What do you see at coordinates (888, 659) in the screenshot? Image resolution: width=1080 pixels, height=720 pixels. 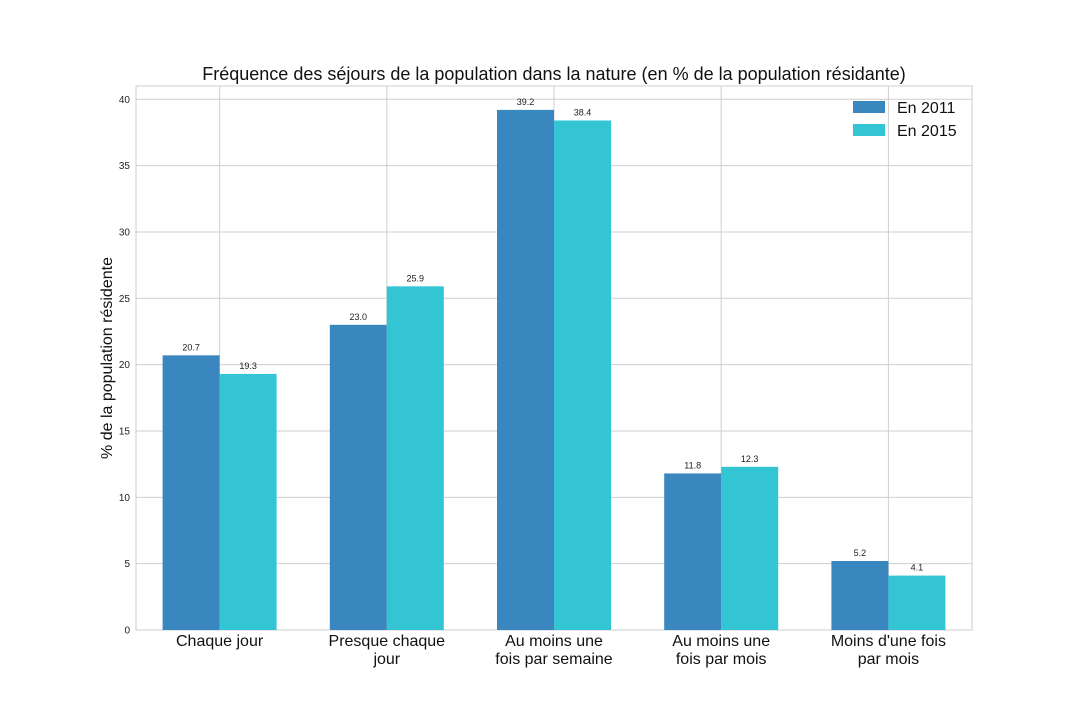 I see `x-tick-label: par mois` at bounding box center [888, 659].